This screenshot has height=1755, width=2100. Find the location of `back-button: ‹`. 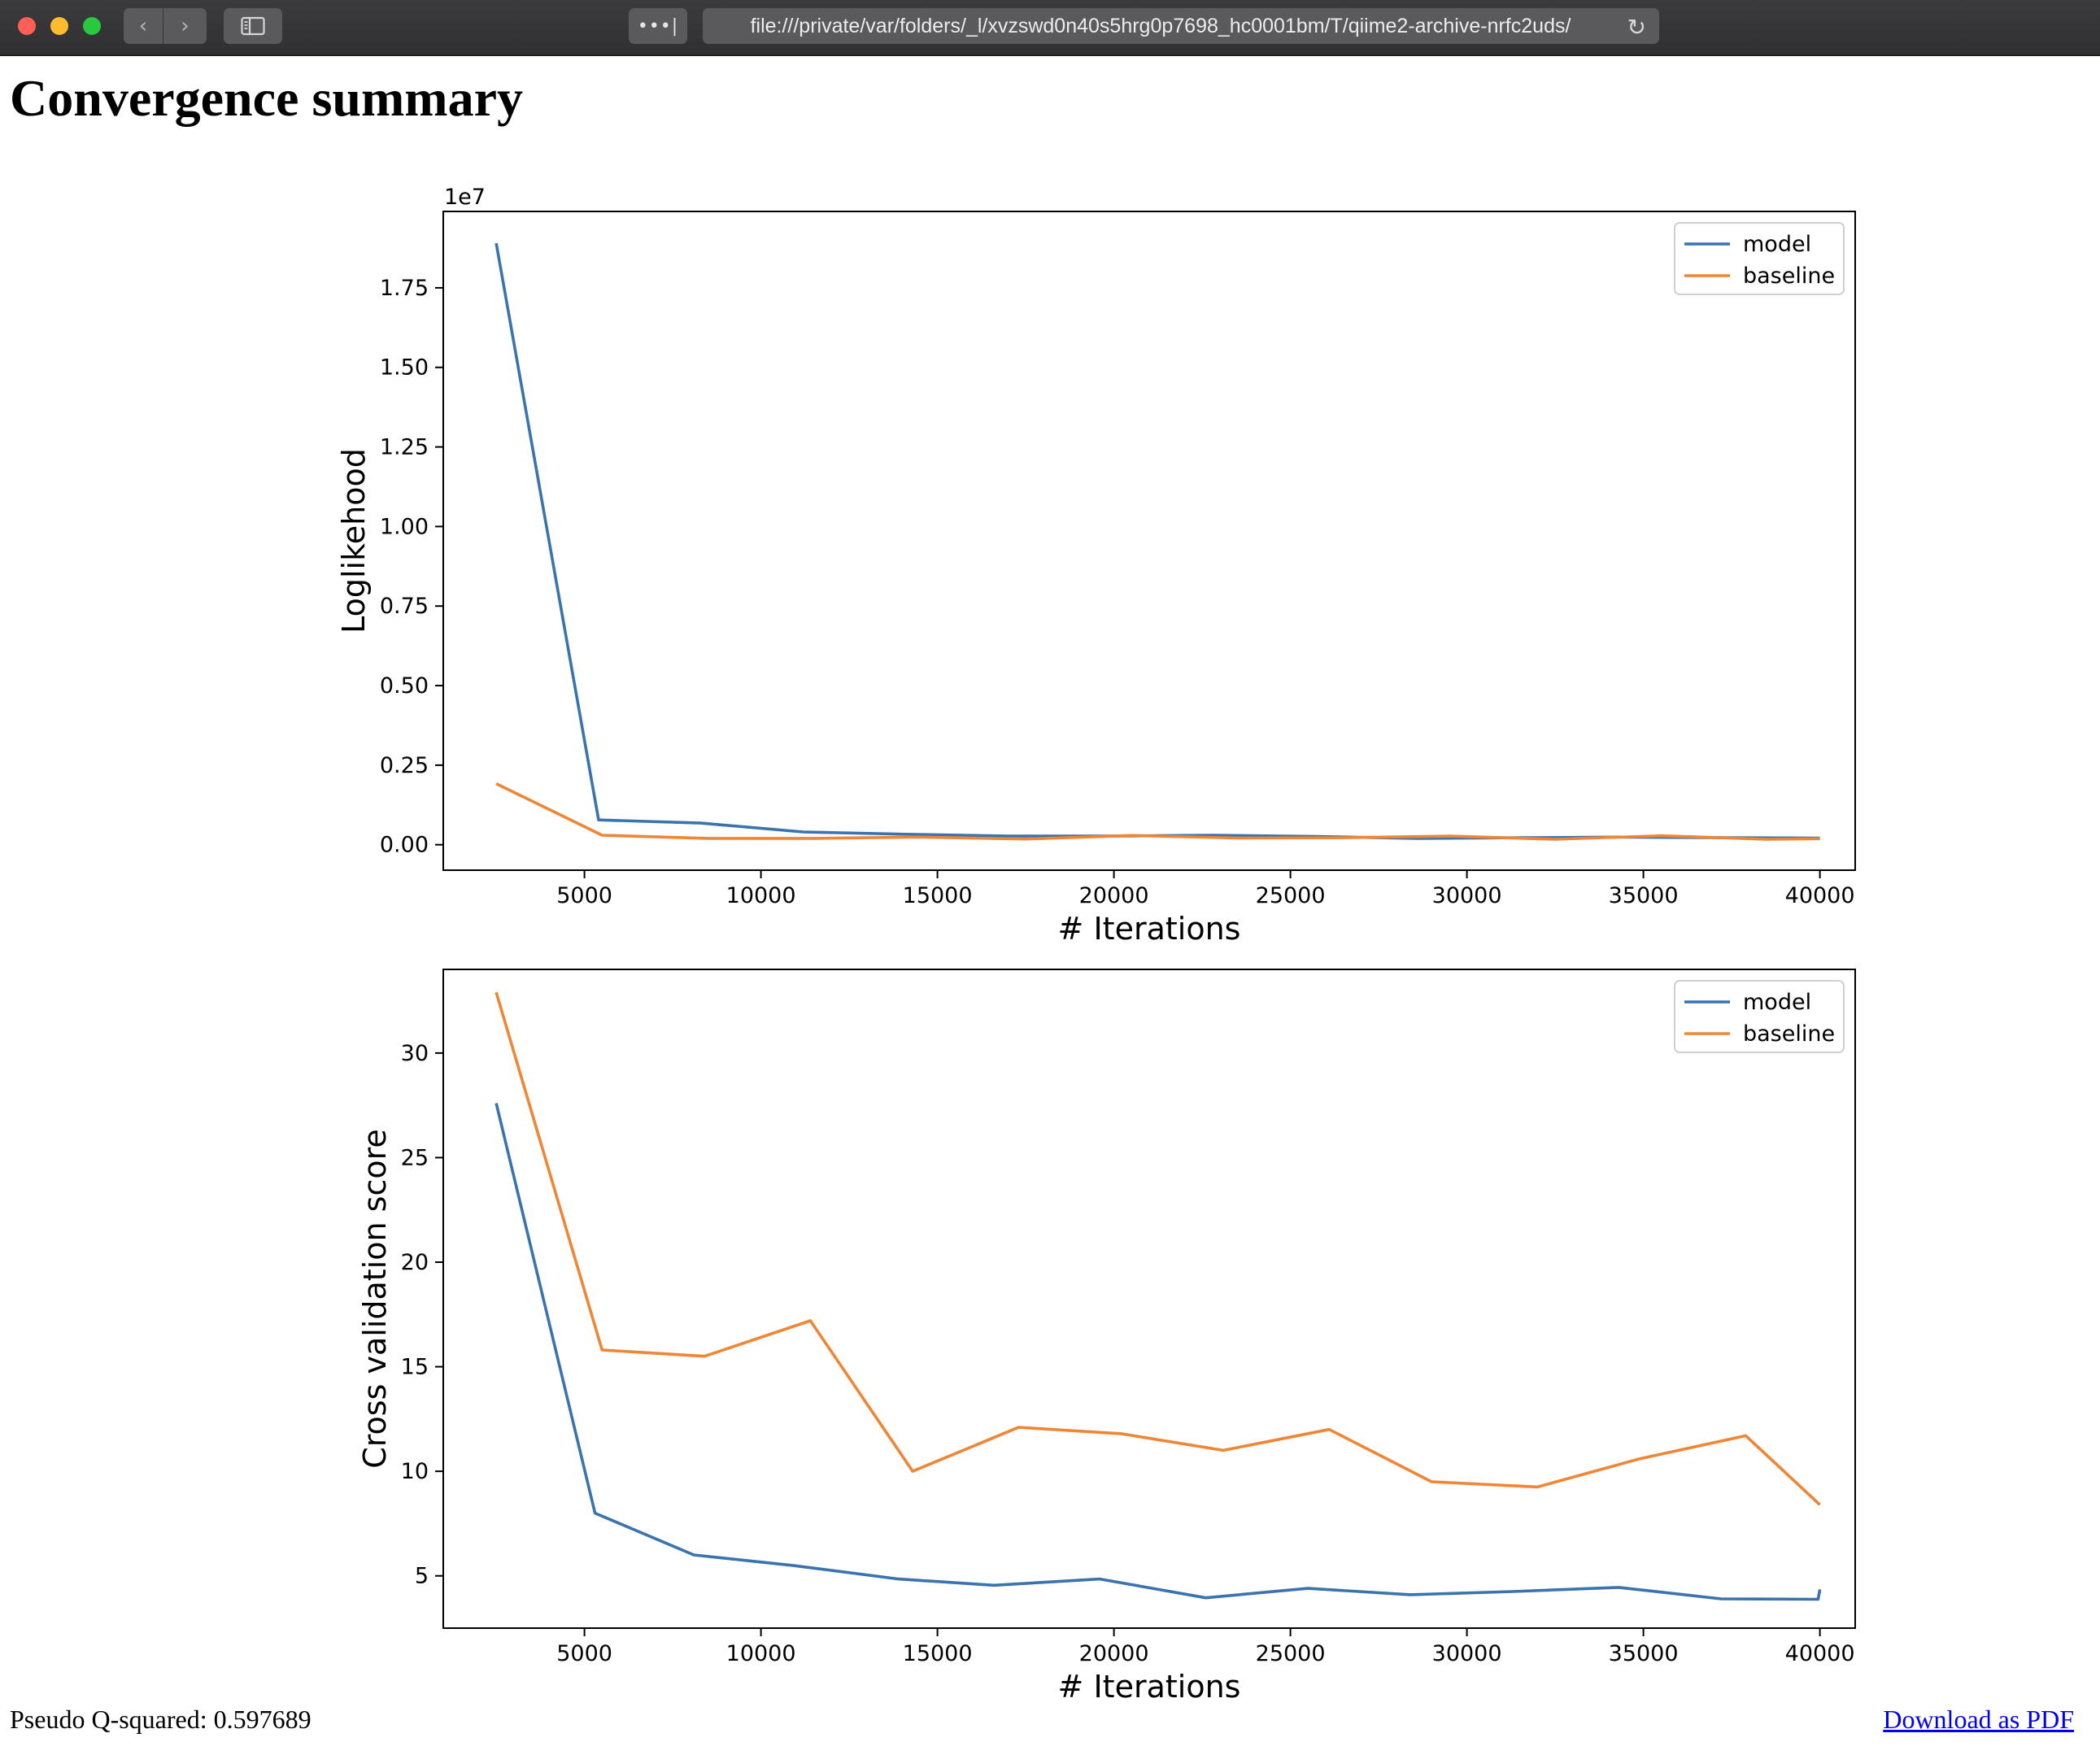

back-button: ‹ is located at coordinates (143, 26).